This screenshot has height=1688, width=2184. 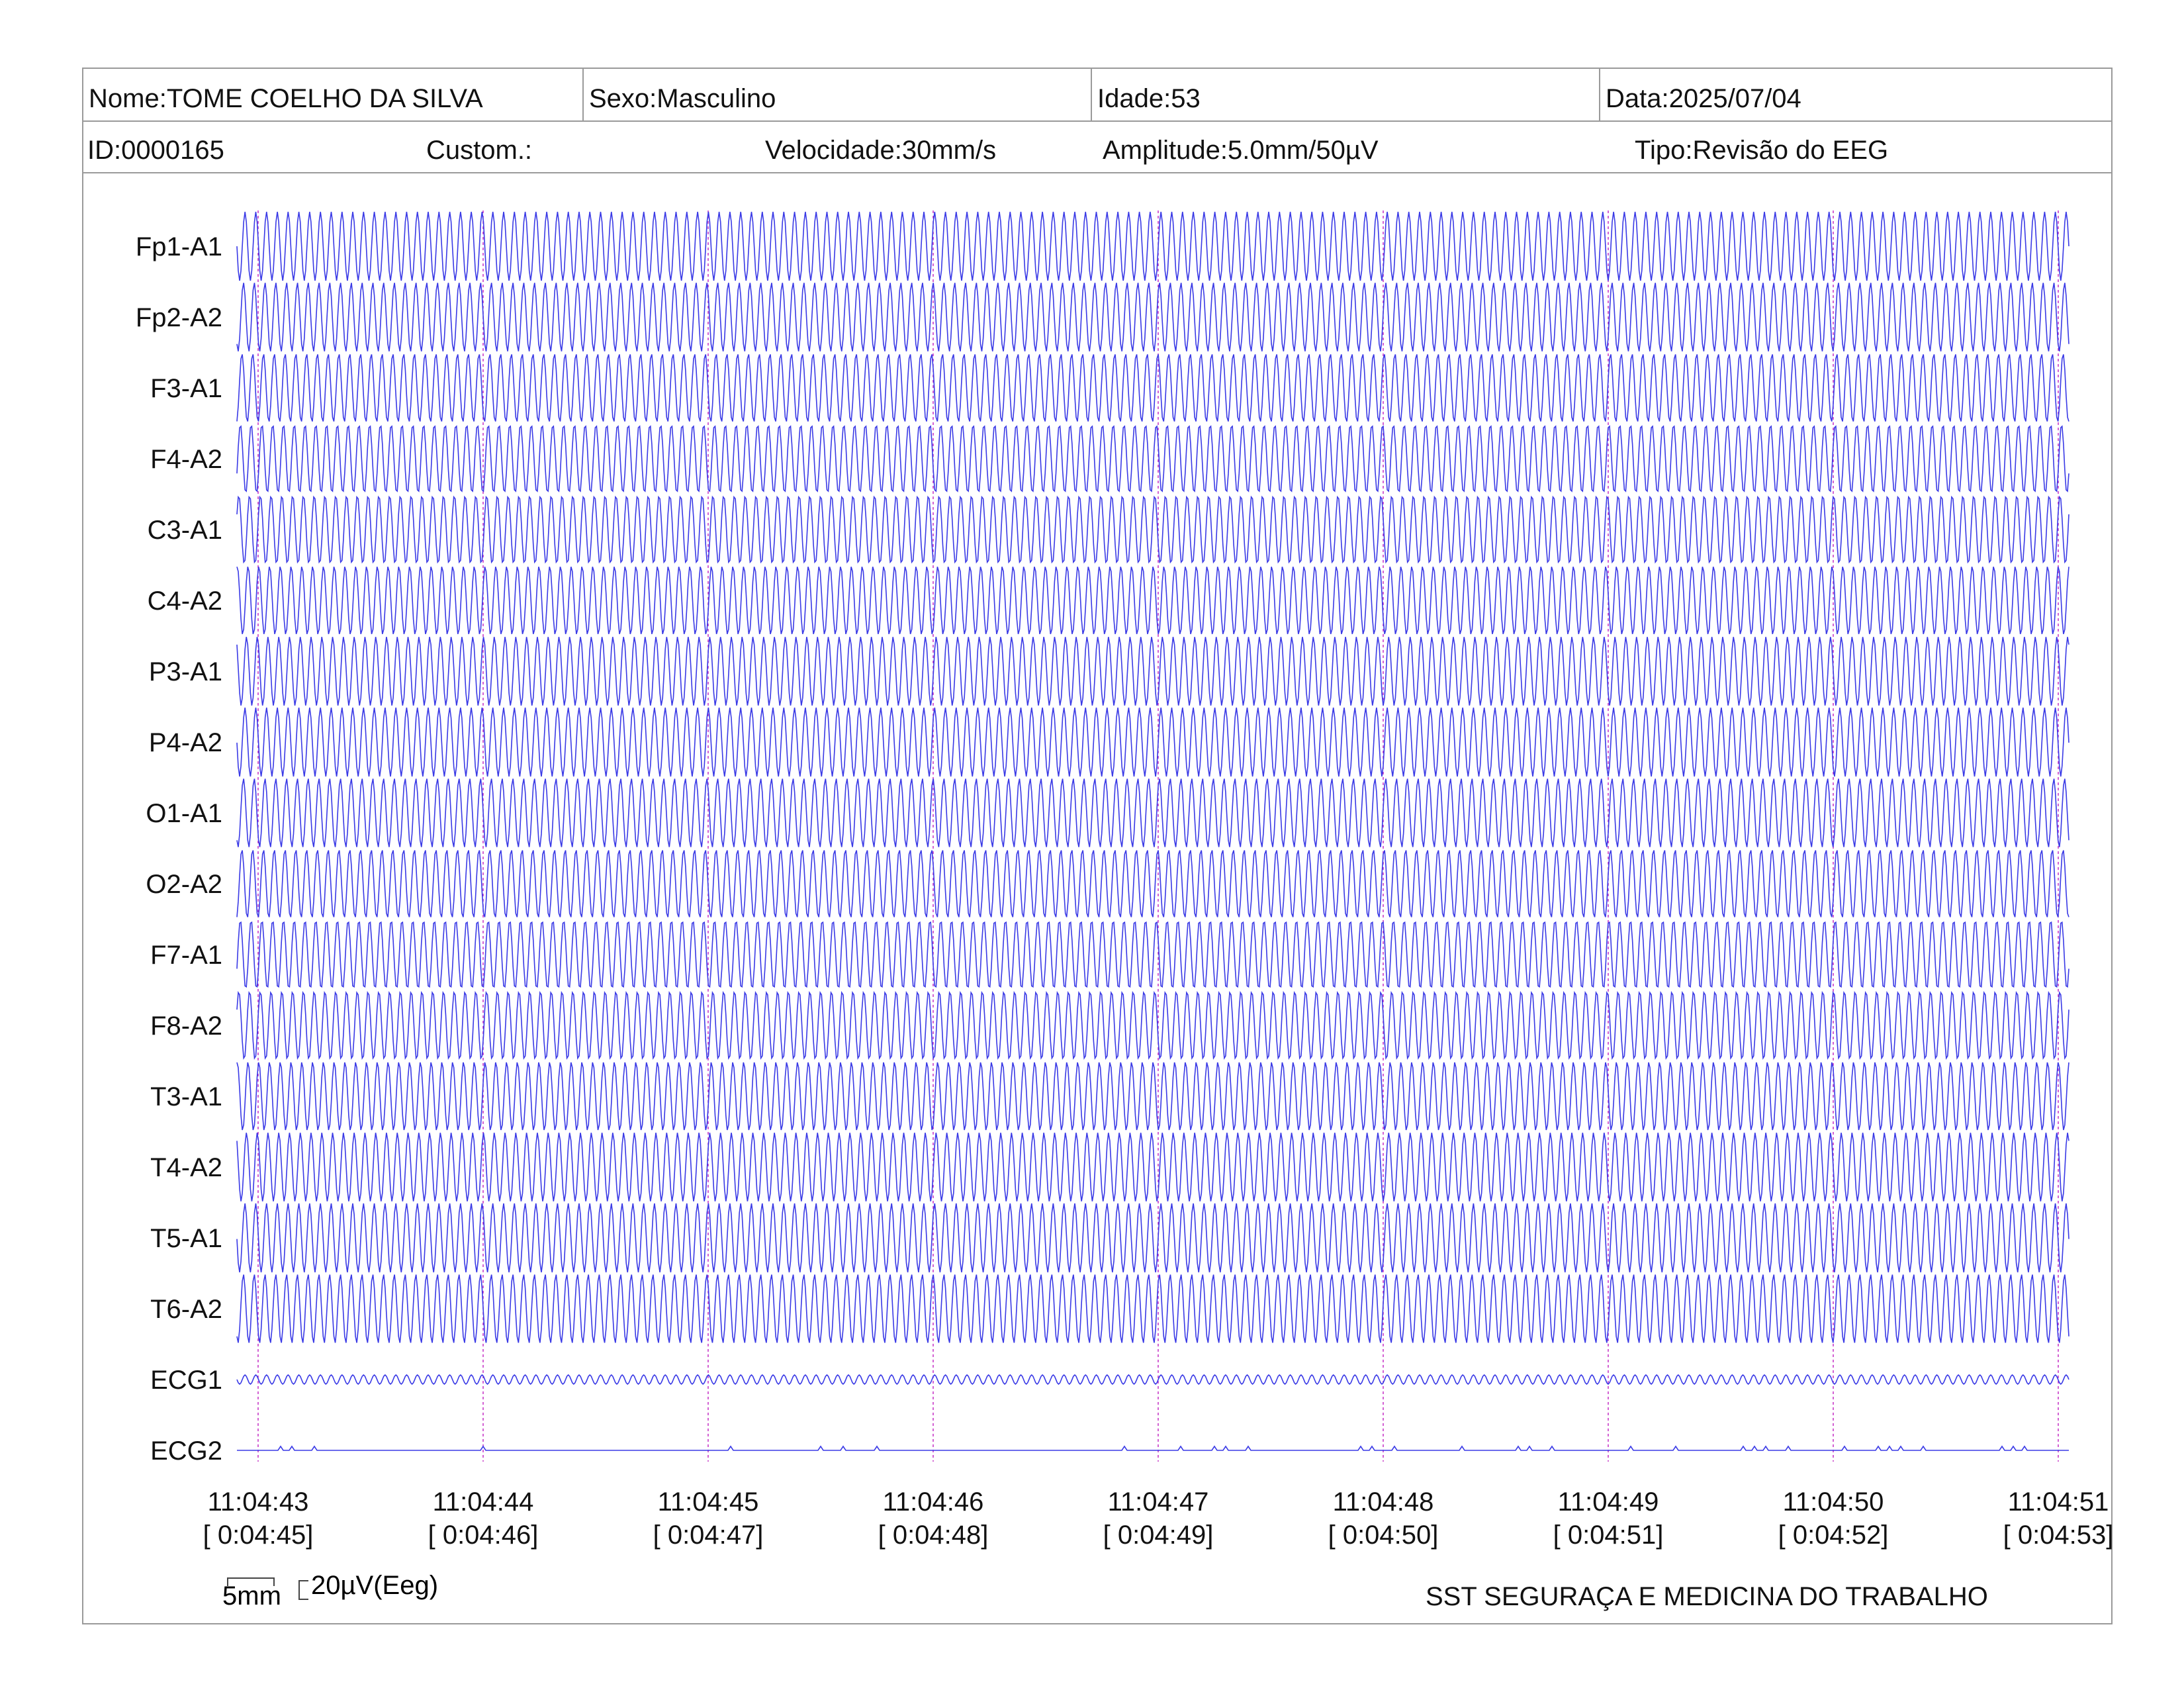 What do you see at coordinates (933, 1502) in the screenshot?
I see `tick-clock-time: 11:04:46` at bounding box center [933, 1502].